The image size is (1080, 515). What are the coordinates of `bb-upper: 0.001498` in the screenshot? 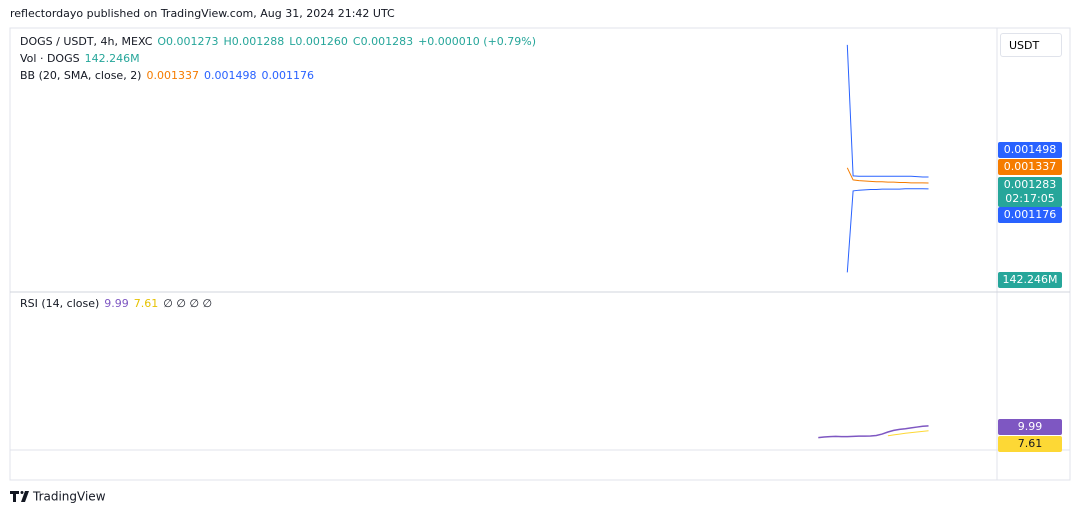 It's located at (230, 75).